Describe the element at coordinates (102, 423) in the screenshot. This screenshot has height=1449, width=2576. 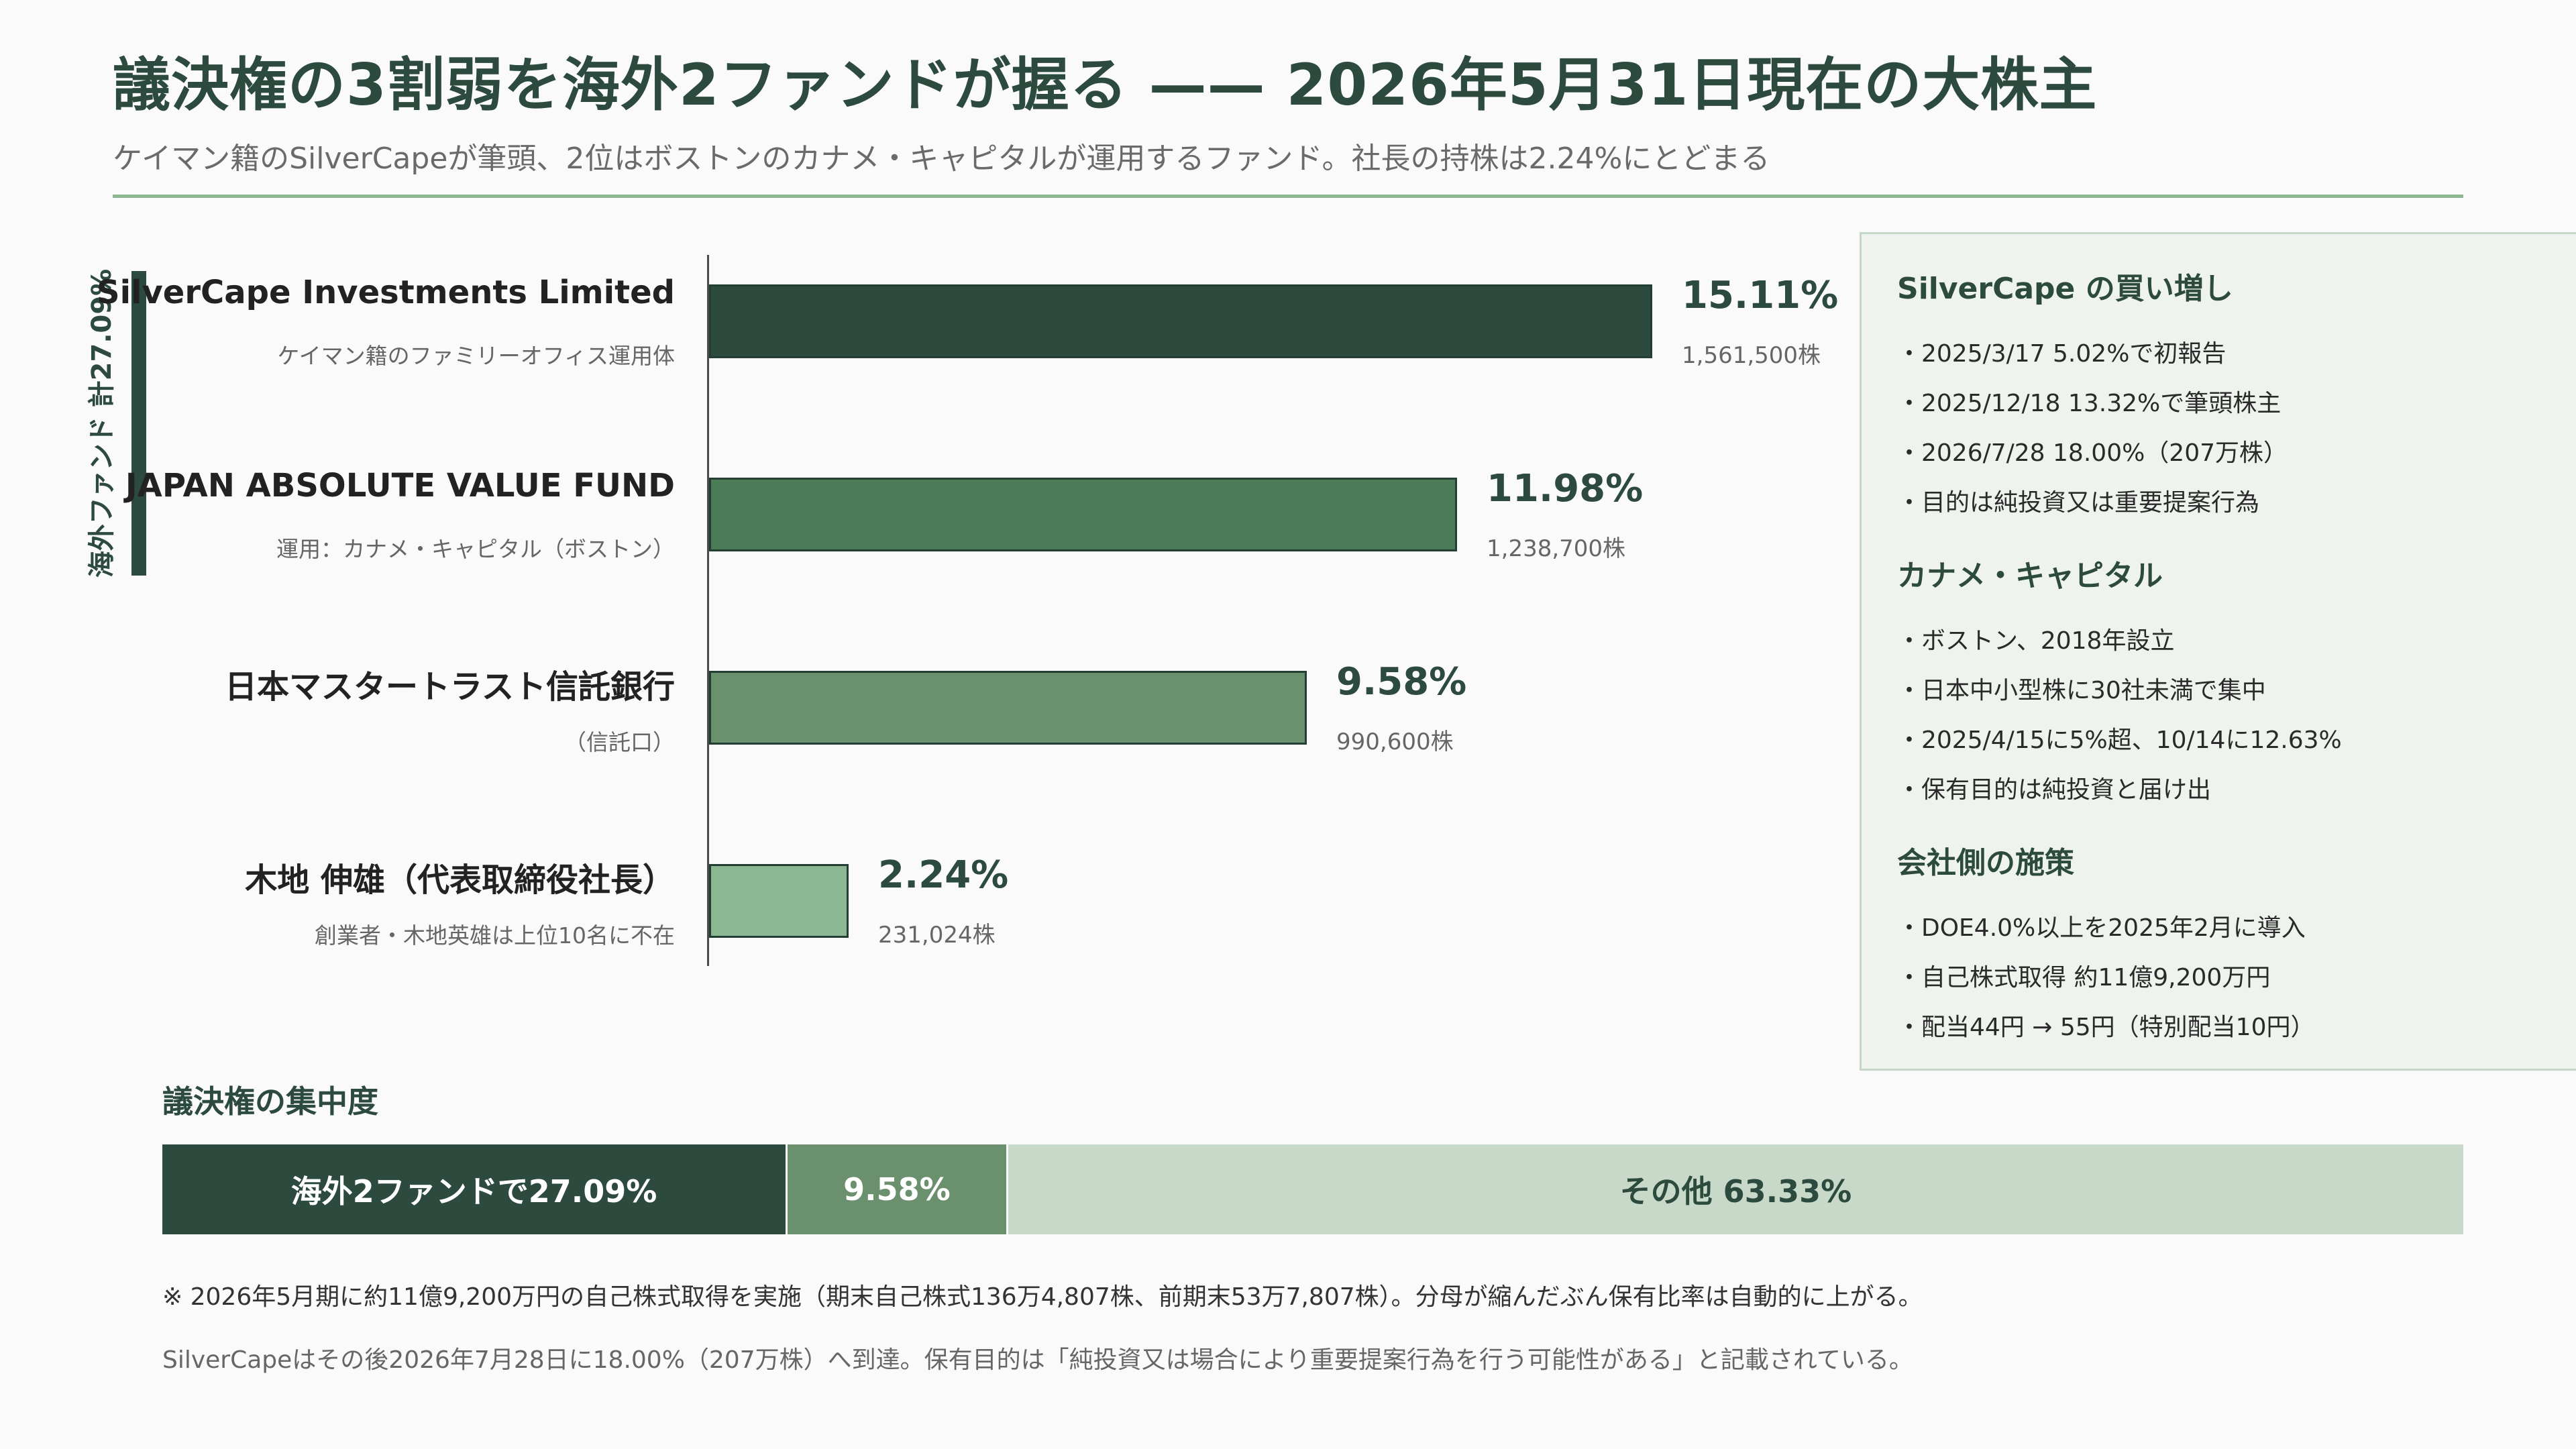
I see `group-bracket-label: 海外ファンド 計27.09%` at that location.